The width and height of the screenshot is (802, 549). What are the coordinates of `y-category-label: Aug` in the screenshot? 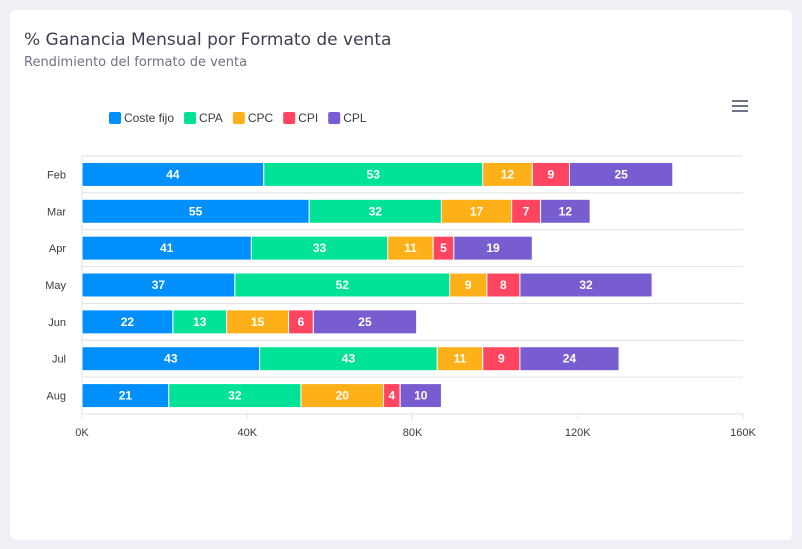 It's located at (56, 397).